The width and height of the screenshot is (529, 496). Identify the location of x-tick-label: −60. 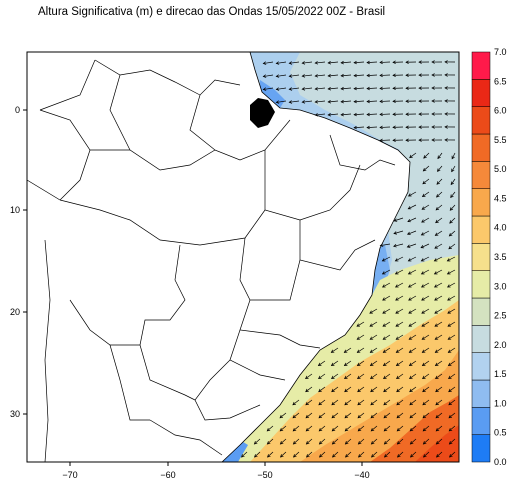
(167, 475).